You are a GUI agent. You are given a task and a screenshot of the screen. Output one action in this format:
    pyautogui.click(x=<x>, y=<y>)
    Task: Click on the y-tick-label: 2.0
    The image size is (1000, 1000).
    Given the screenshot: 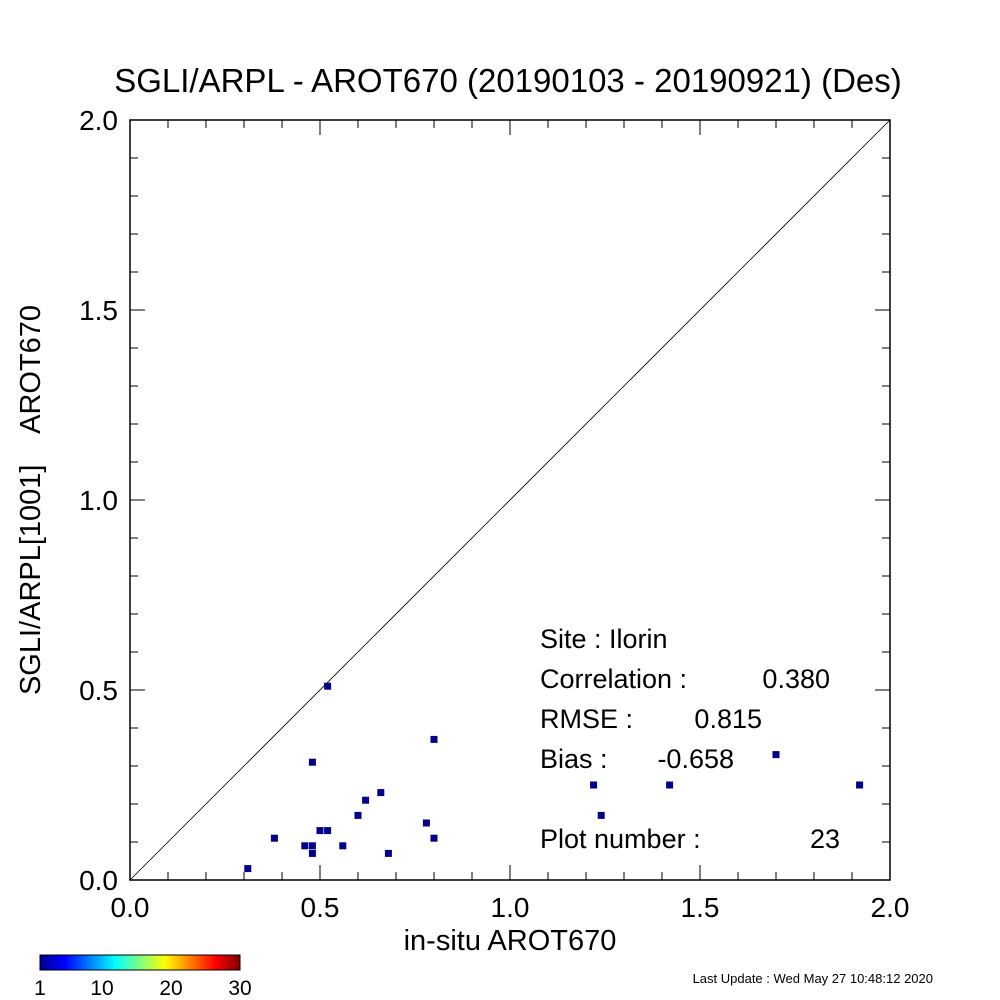 What is the action you would take?
    pyautogui.click(x=98, y=120)
    